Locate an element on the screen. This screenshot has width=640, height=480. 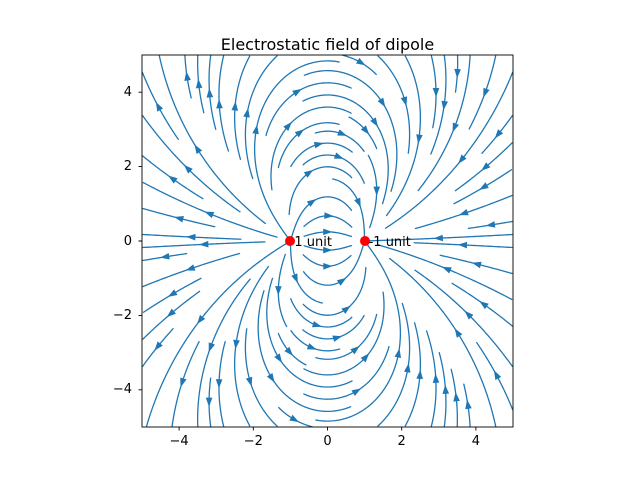
charge-marker-positive is located at coordinates (290, 241).